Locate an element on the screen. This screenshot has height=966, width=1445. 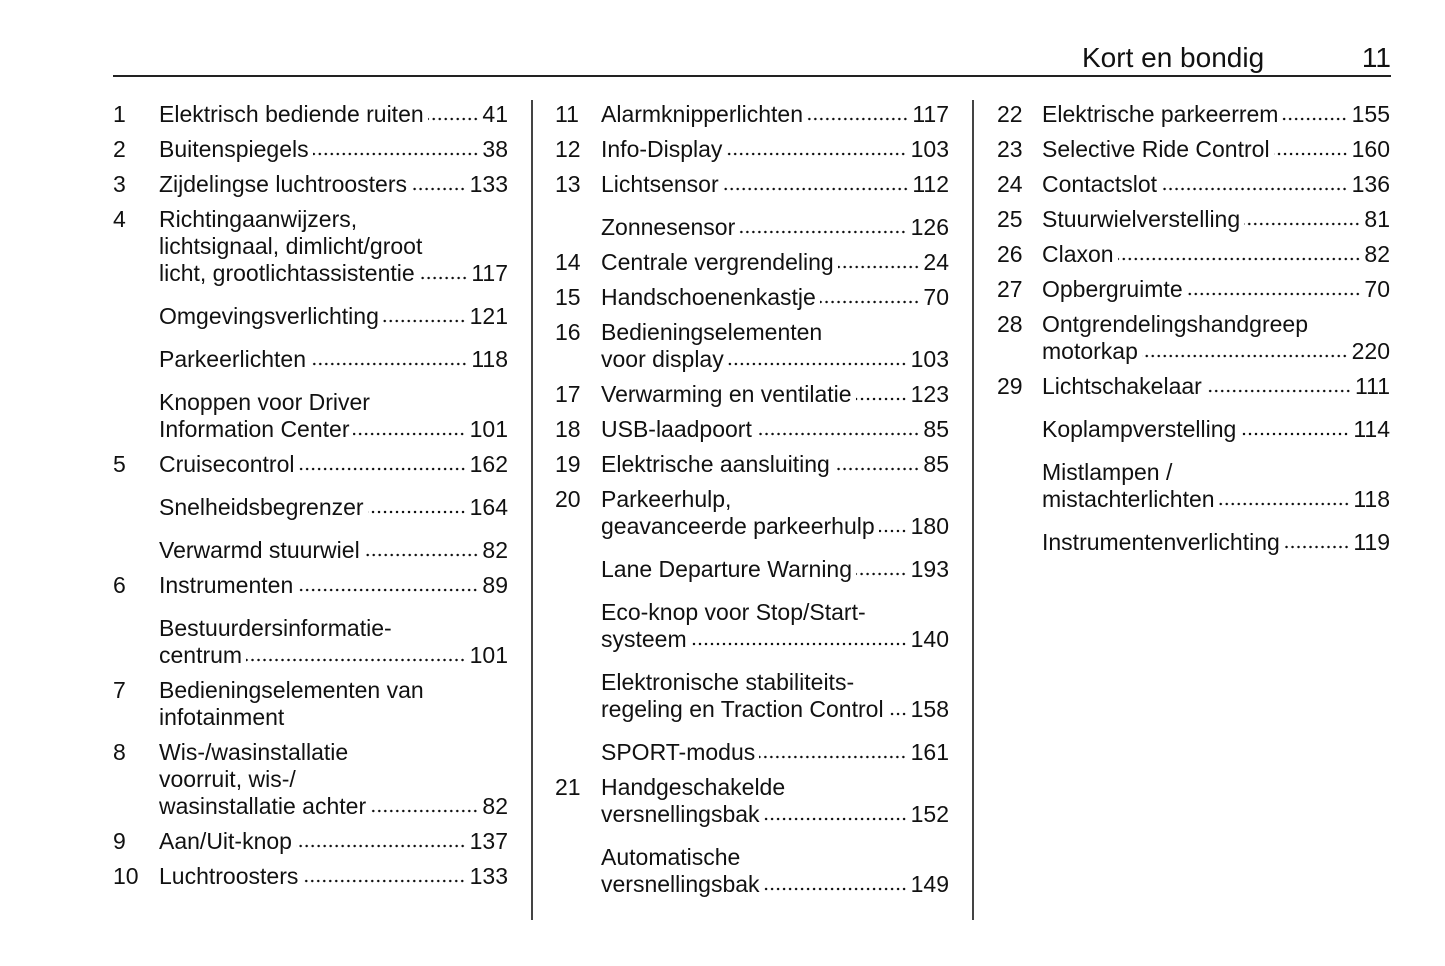
entry-row: wasinstallatie achter 82 is located at coordinates (333, 806).